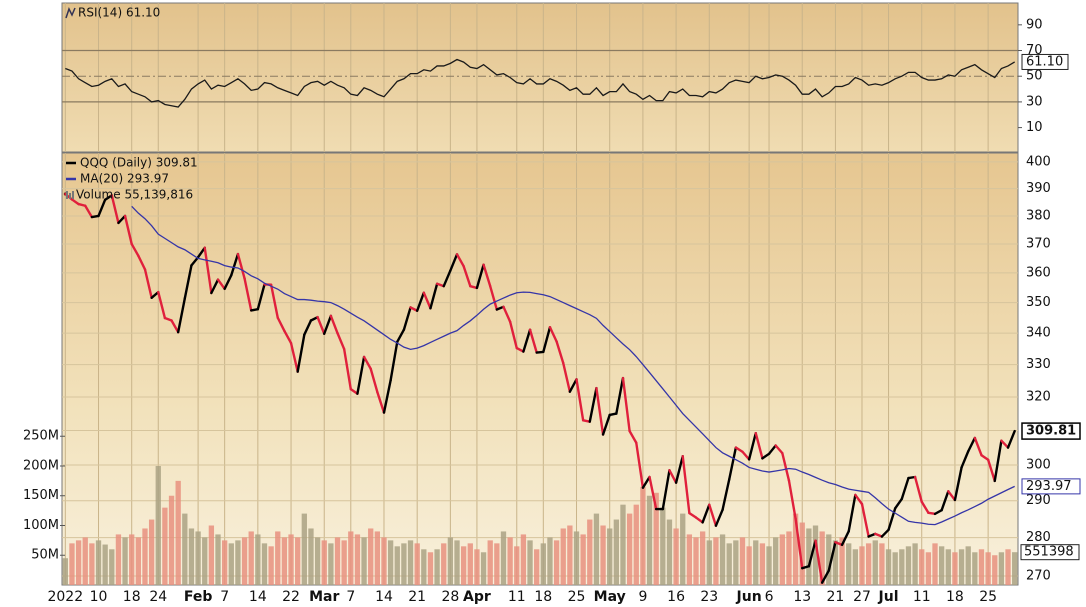 This screenshot has height=607, width=1086. I want to click on y2-tick-label: 150M, so click(41, 495).